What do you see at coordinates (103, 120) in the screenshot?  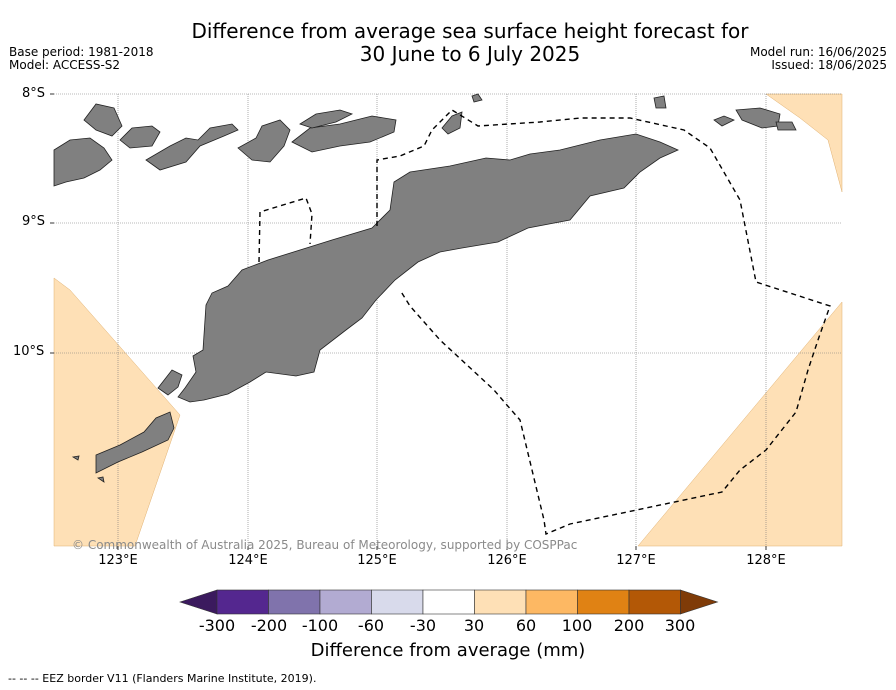 I see `solor-island` at bounding box center [103, 120].